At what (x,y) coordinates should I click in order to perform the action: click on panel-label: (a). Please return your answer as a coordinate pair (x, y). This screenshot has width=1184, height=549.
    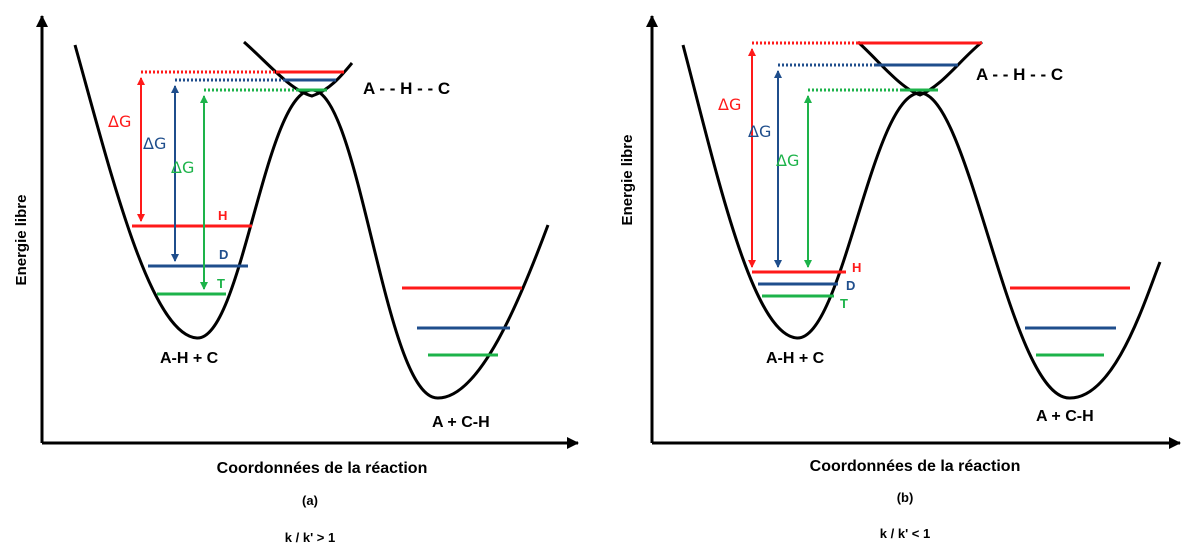
    Looking at the image, I should click on (310, 500).